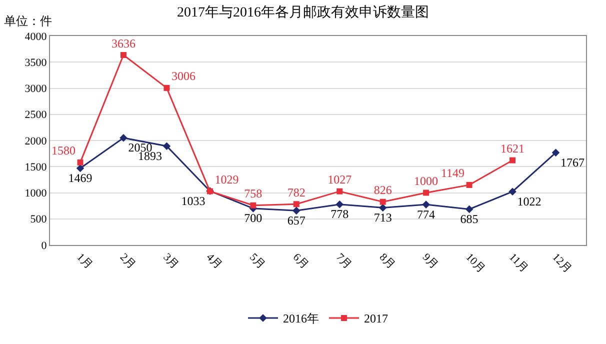  I want to click on data-label: 1022, so click(529, 201).